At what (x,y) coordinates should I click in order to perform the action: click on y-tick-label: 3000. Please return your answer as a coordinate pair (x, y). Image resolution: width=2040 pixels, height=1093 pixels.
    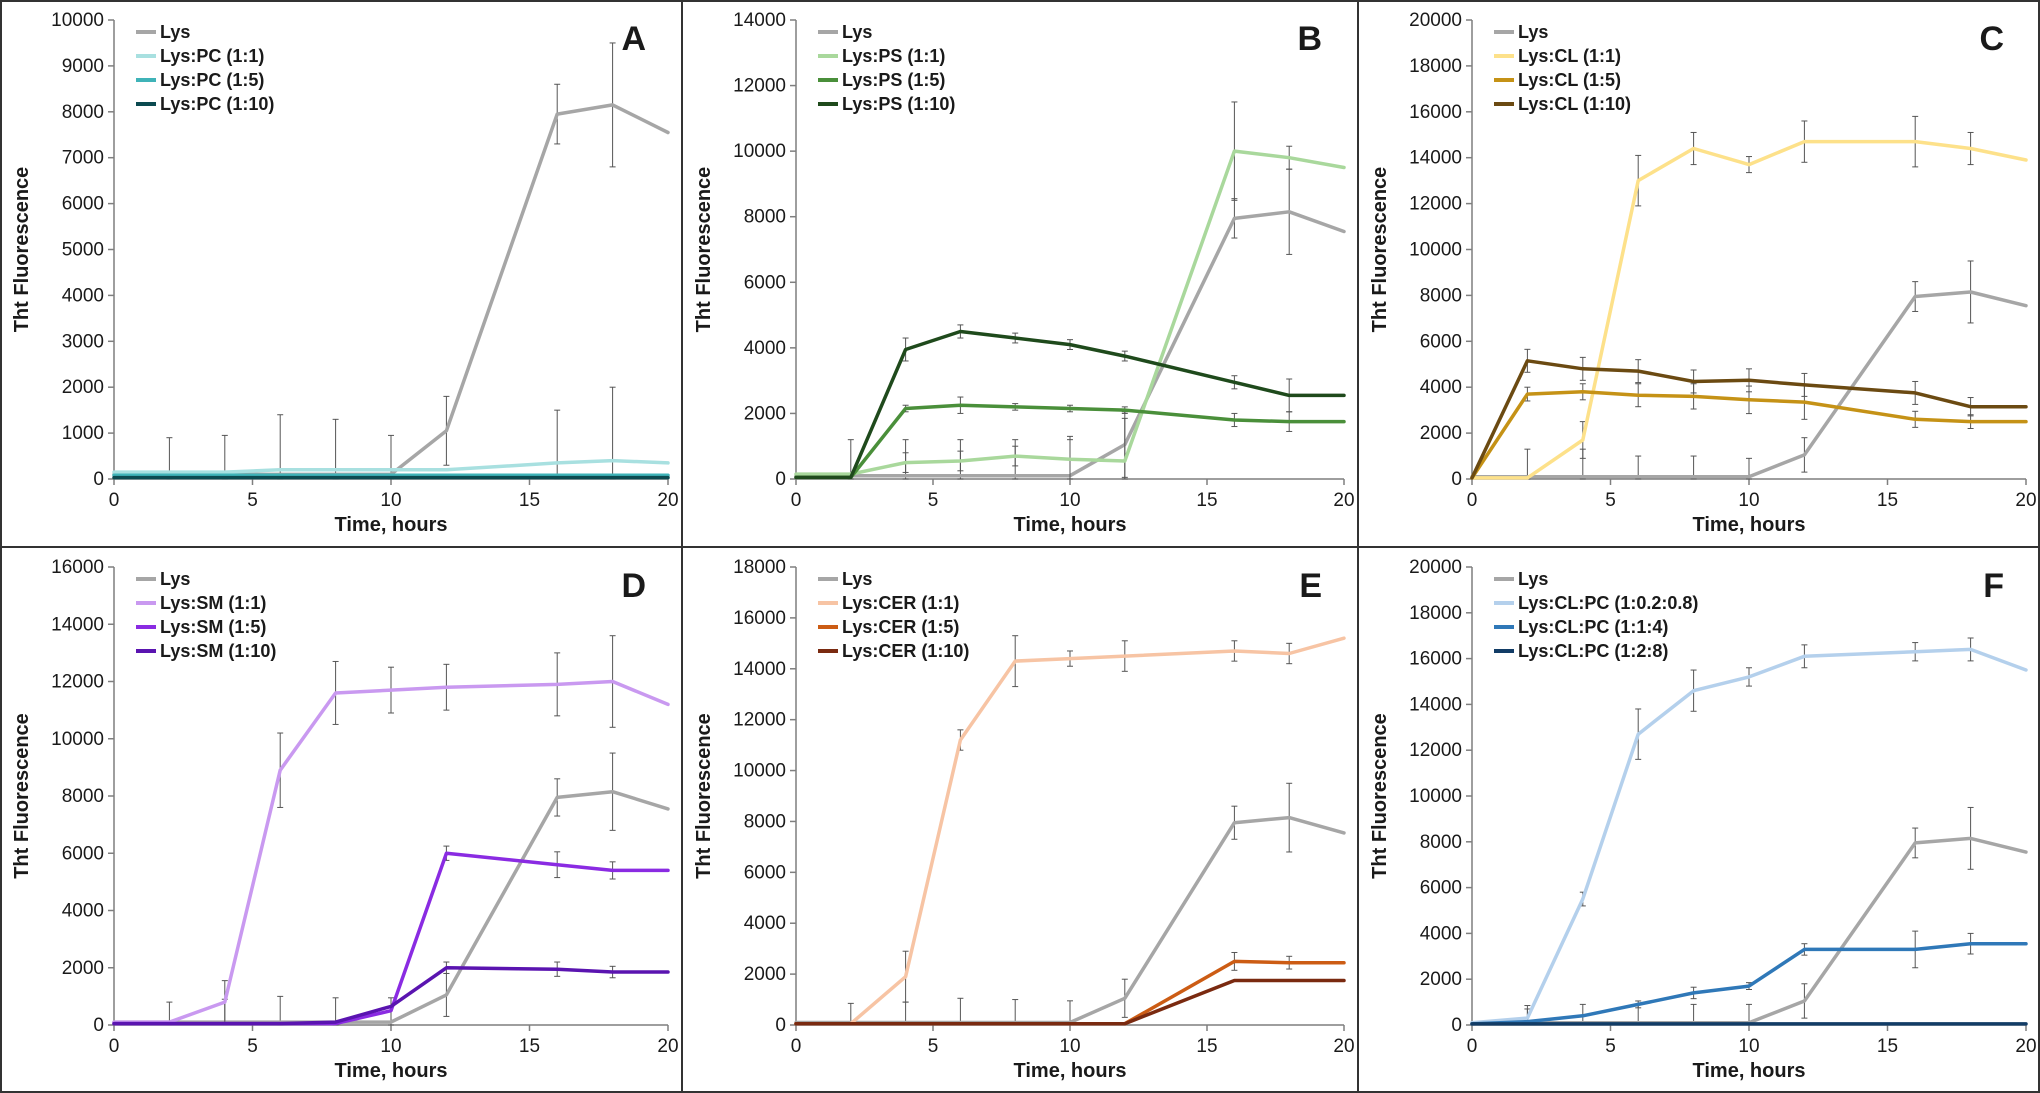
    Looking at the image, I should click on (83, 341).